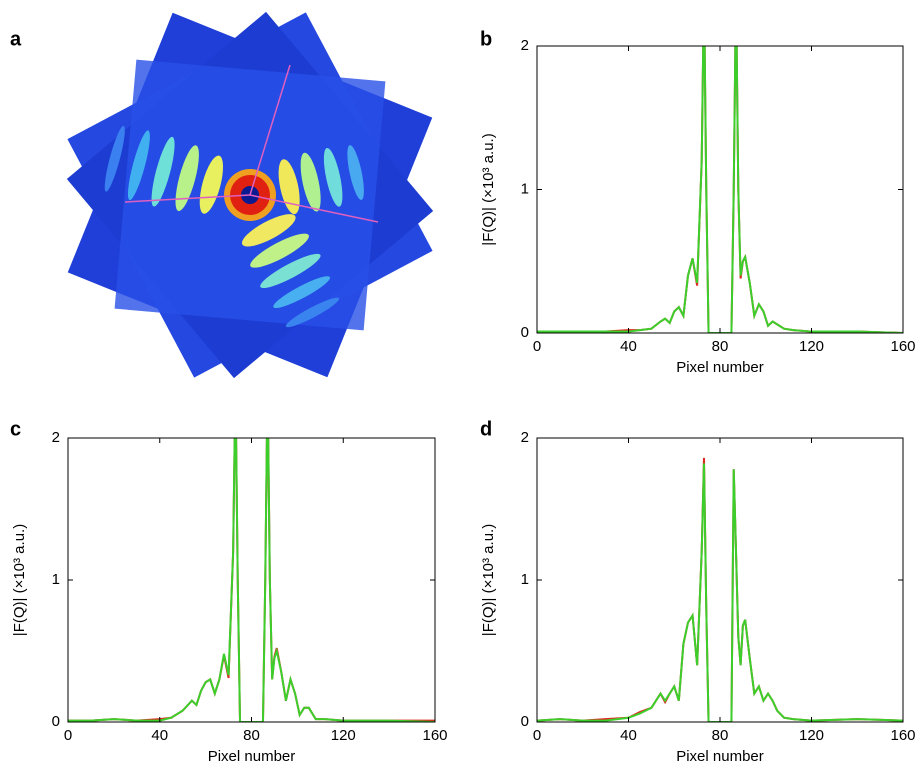  I want to click on panel-label: b, so click(486, 39).